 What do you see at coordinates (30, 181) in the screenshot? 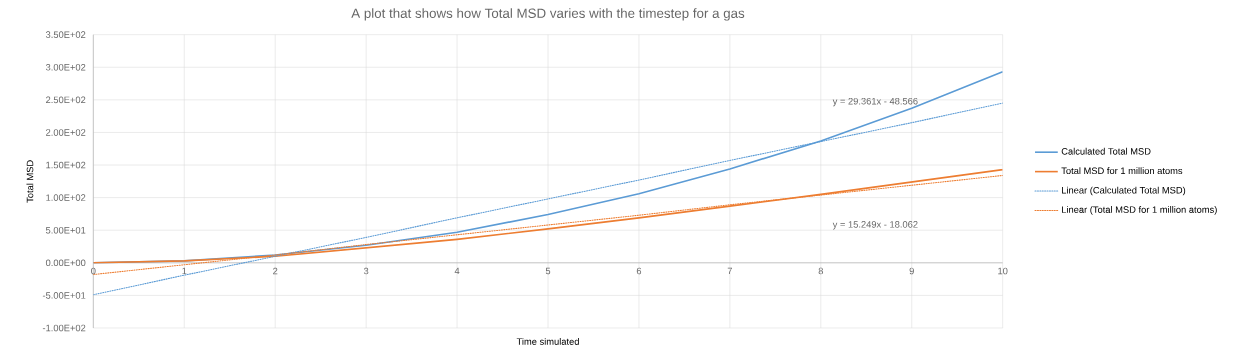
I see `y-axis-title: Total MSD` at bounding box center [30, 181].